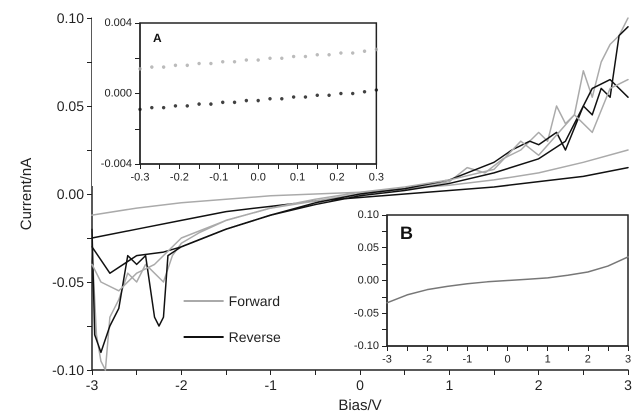 The height and width of the screenshot is (419, 638). Describe the element at coordinates (116, 164) in the screenshot. I see `y-tick-label: -0.004` at that location.